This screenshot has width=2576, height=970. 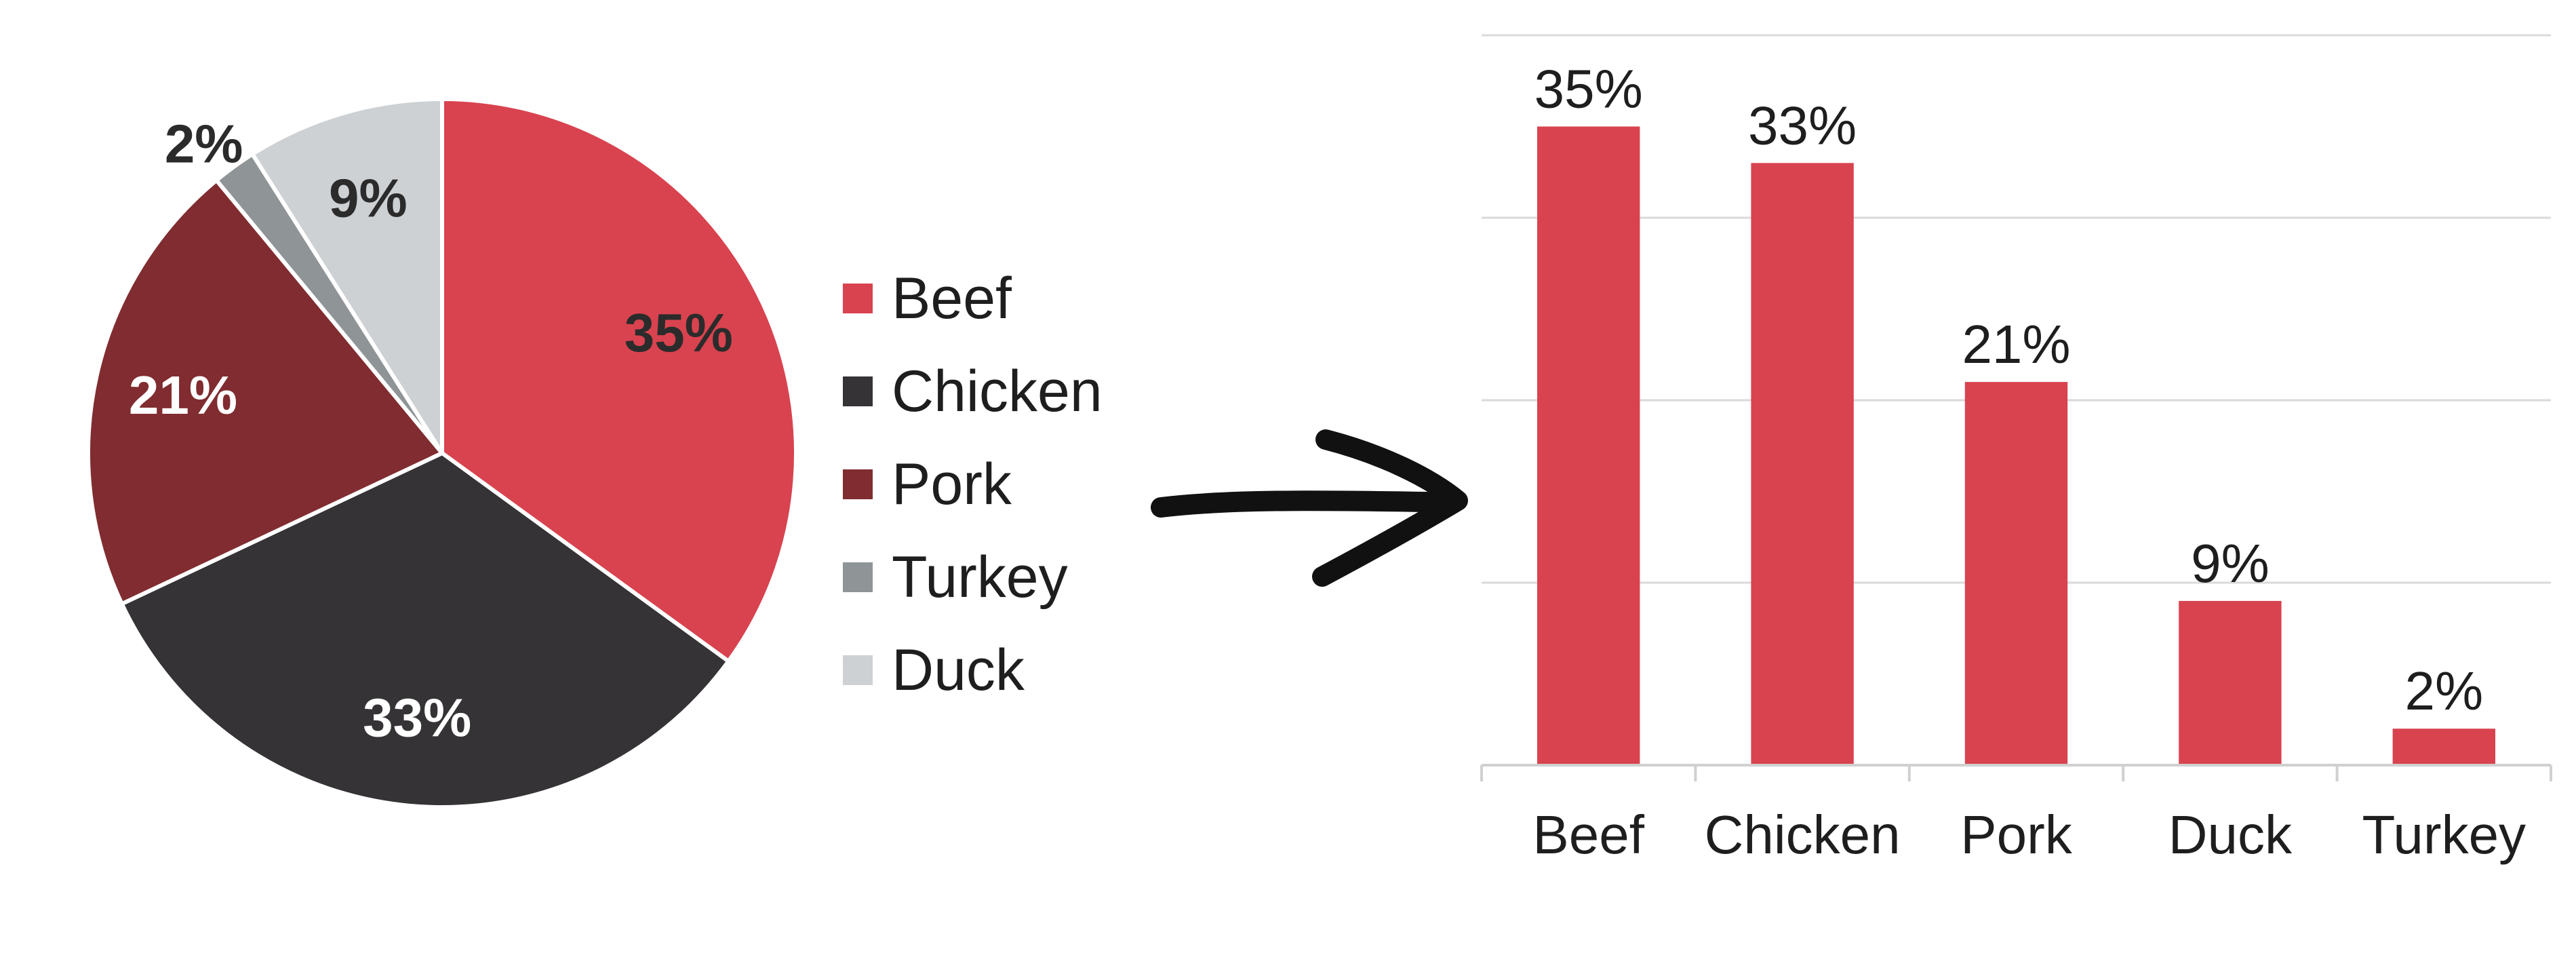 I want to click on pie-legend: Beef Chicken Pork Turkey Duck, so click(x=973, y=485).